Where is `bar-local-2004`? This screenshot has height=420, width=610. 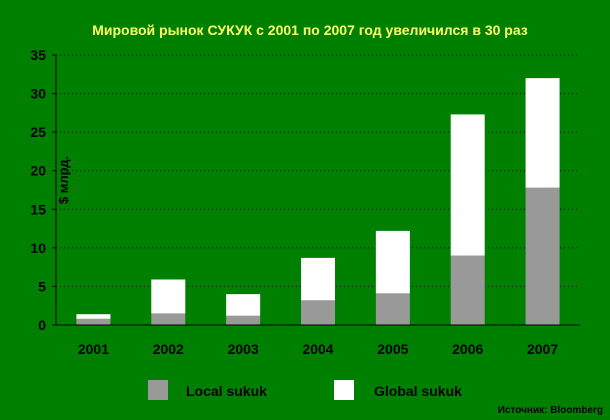
bar-local-2004 is located at coordinates (318, 312).